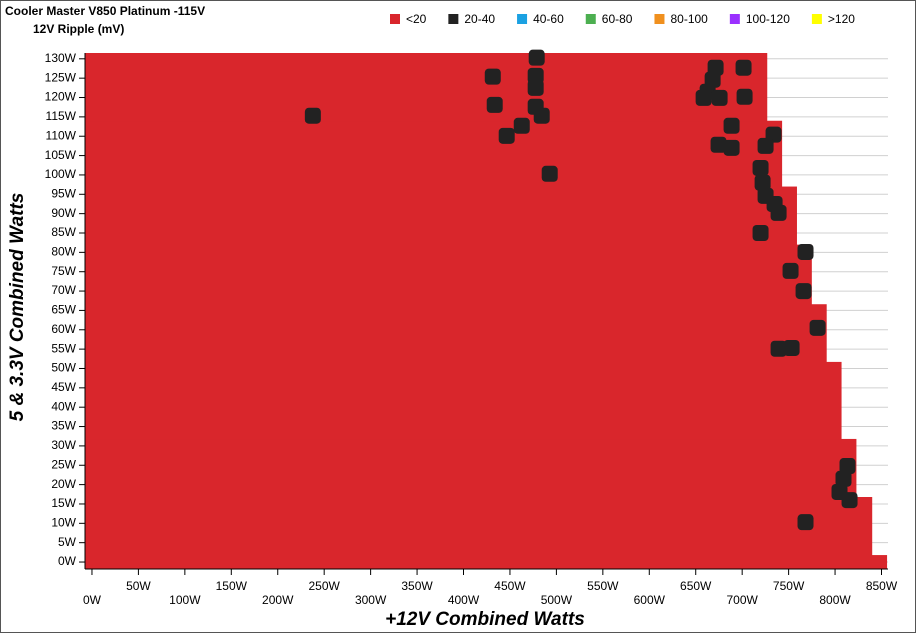 The height and width of the screenshot is (633, 916). What do you see at coordinates (63, 271) in the screenshot?
I see `y-tick-label: 75W` at bounding box center [63, 271].